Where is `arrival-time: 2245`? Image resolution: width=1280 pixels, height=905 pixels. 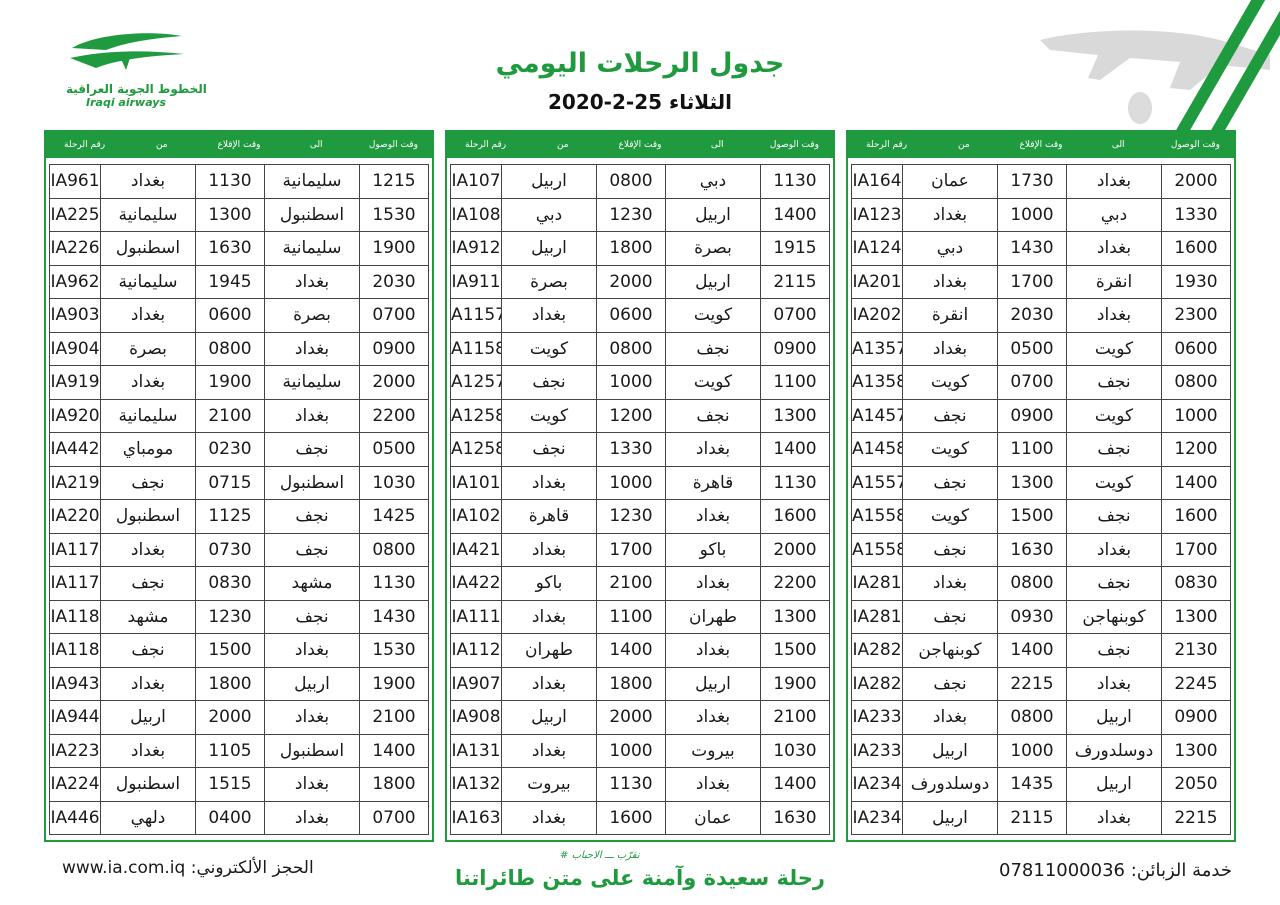
arrival-time: 2245 is located at coordinates (1195, 683).